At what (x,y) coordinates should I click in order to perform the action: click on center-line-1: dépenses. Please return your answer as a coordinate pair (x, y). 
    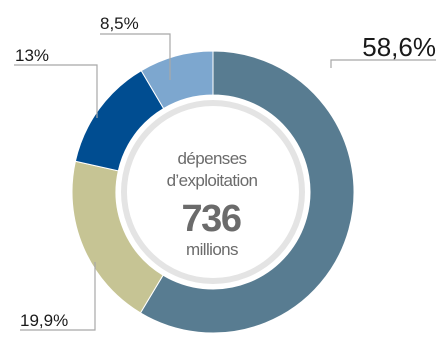
    Looking at the image, I should click on (212, 158).